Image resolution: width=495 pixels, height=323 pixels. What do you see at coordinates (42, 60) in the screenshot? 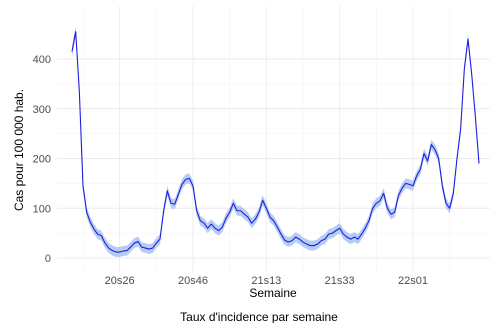
I see `y-tick-label: 400` at bounding box center [42, 60].